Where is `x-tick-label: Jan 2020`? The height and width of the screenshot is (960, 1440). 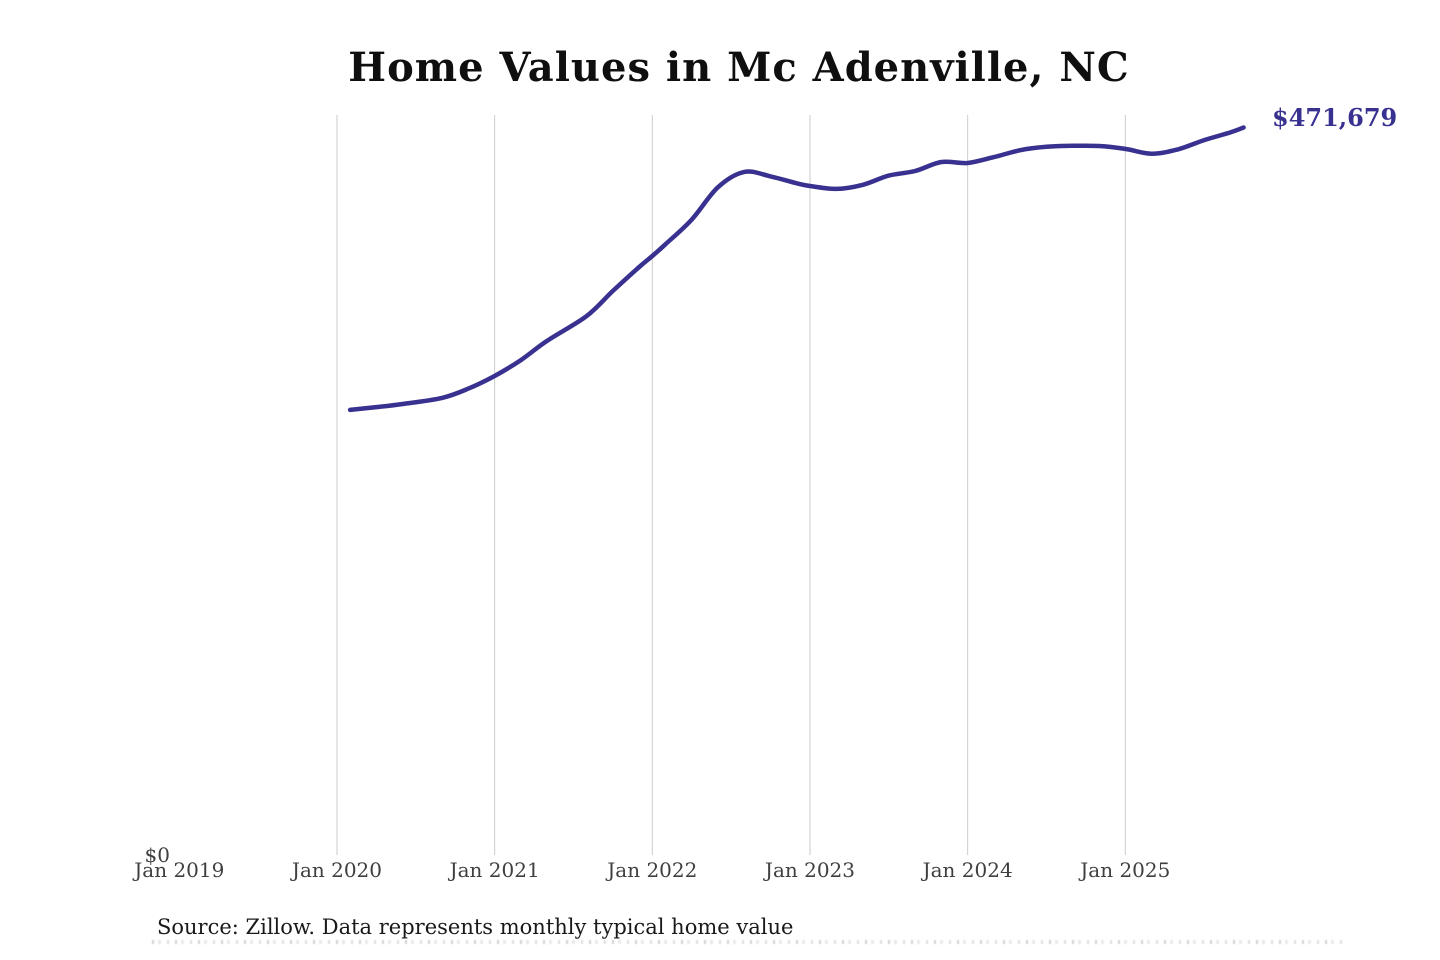 x-tick-label: Jan 2020 is located at coordinates (337, 870).